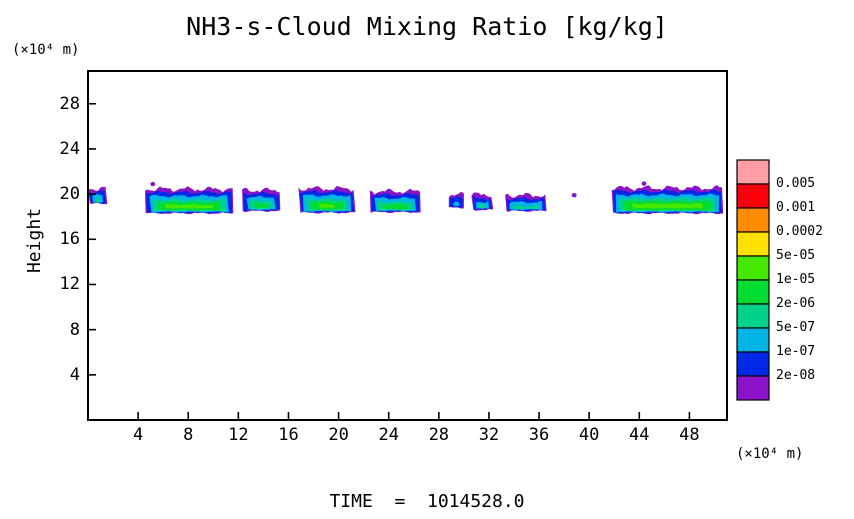 Image resolution: width=854 pixels, height=519 pixels. I want to click on colorbar, so click(753, 280).